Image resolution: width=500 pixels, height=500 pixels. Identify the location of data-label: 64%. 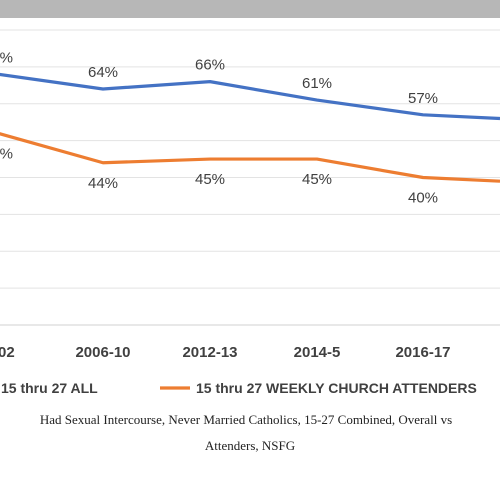
(103, 72).